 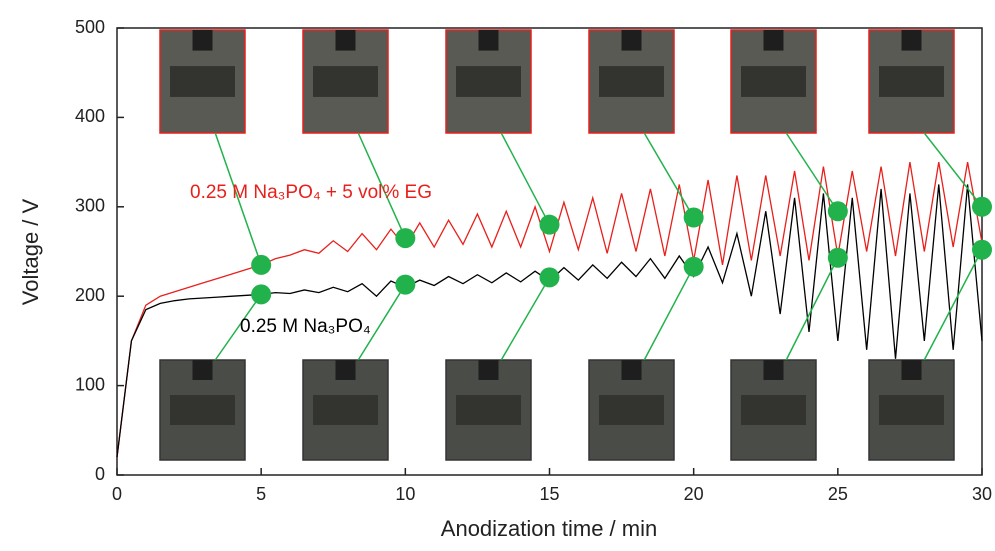 I want to click on x-tick-label: 20, so click(x=694, y=494).